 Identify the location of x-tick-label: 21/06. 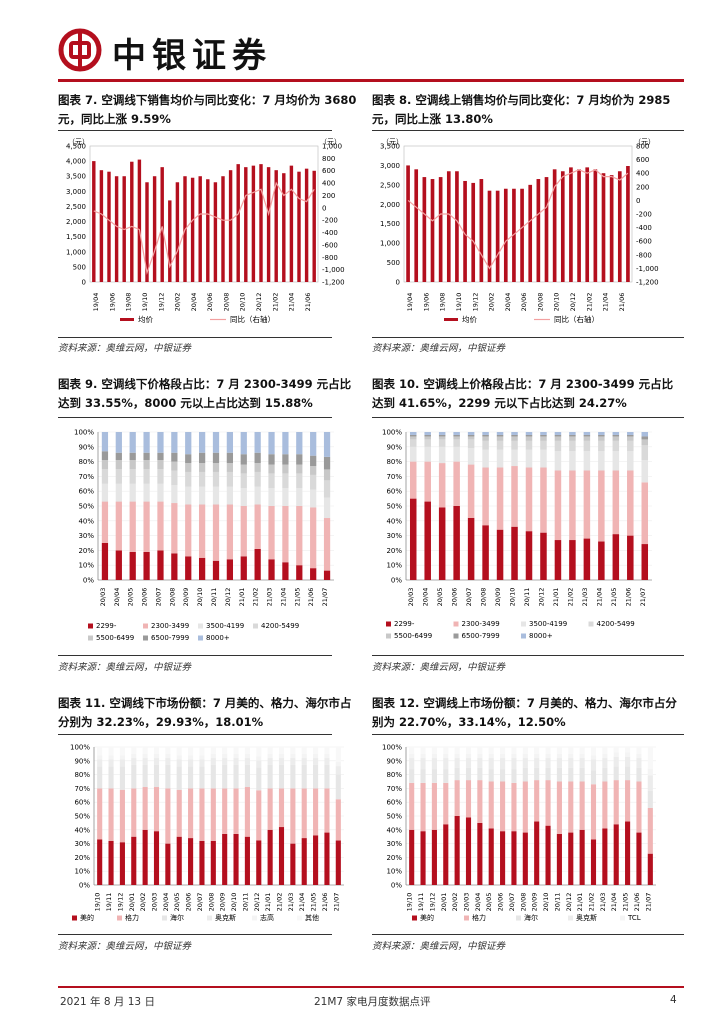
(308, 302).